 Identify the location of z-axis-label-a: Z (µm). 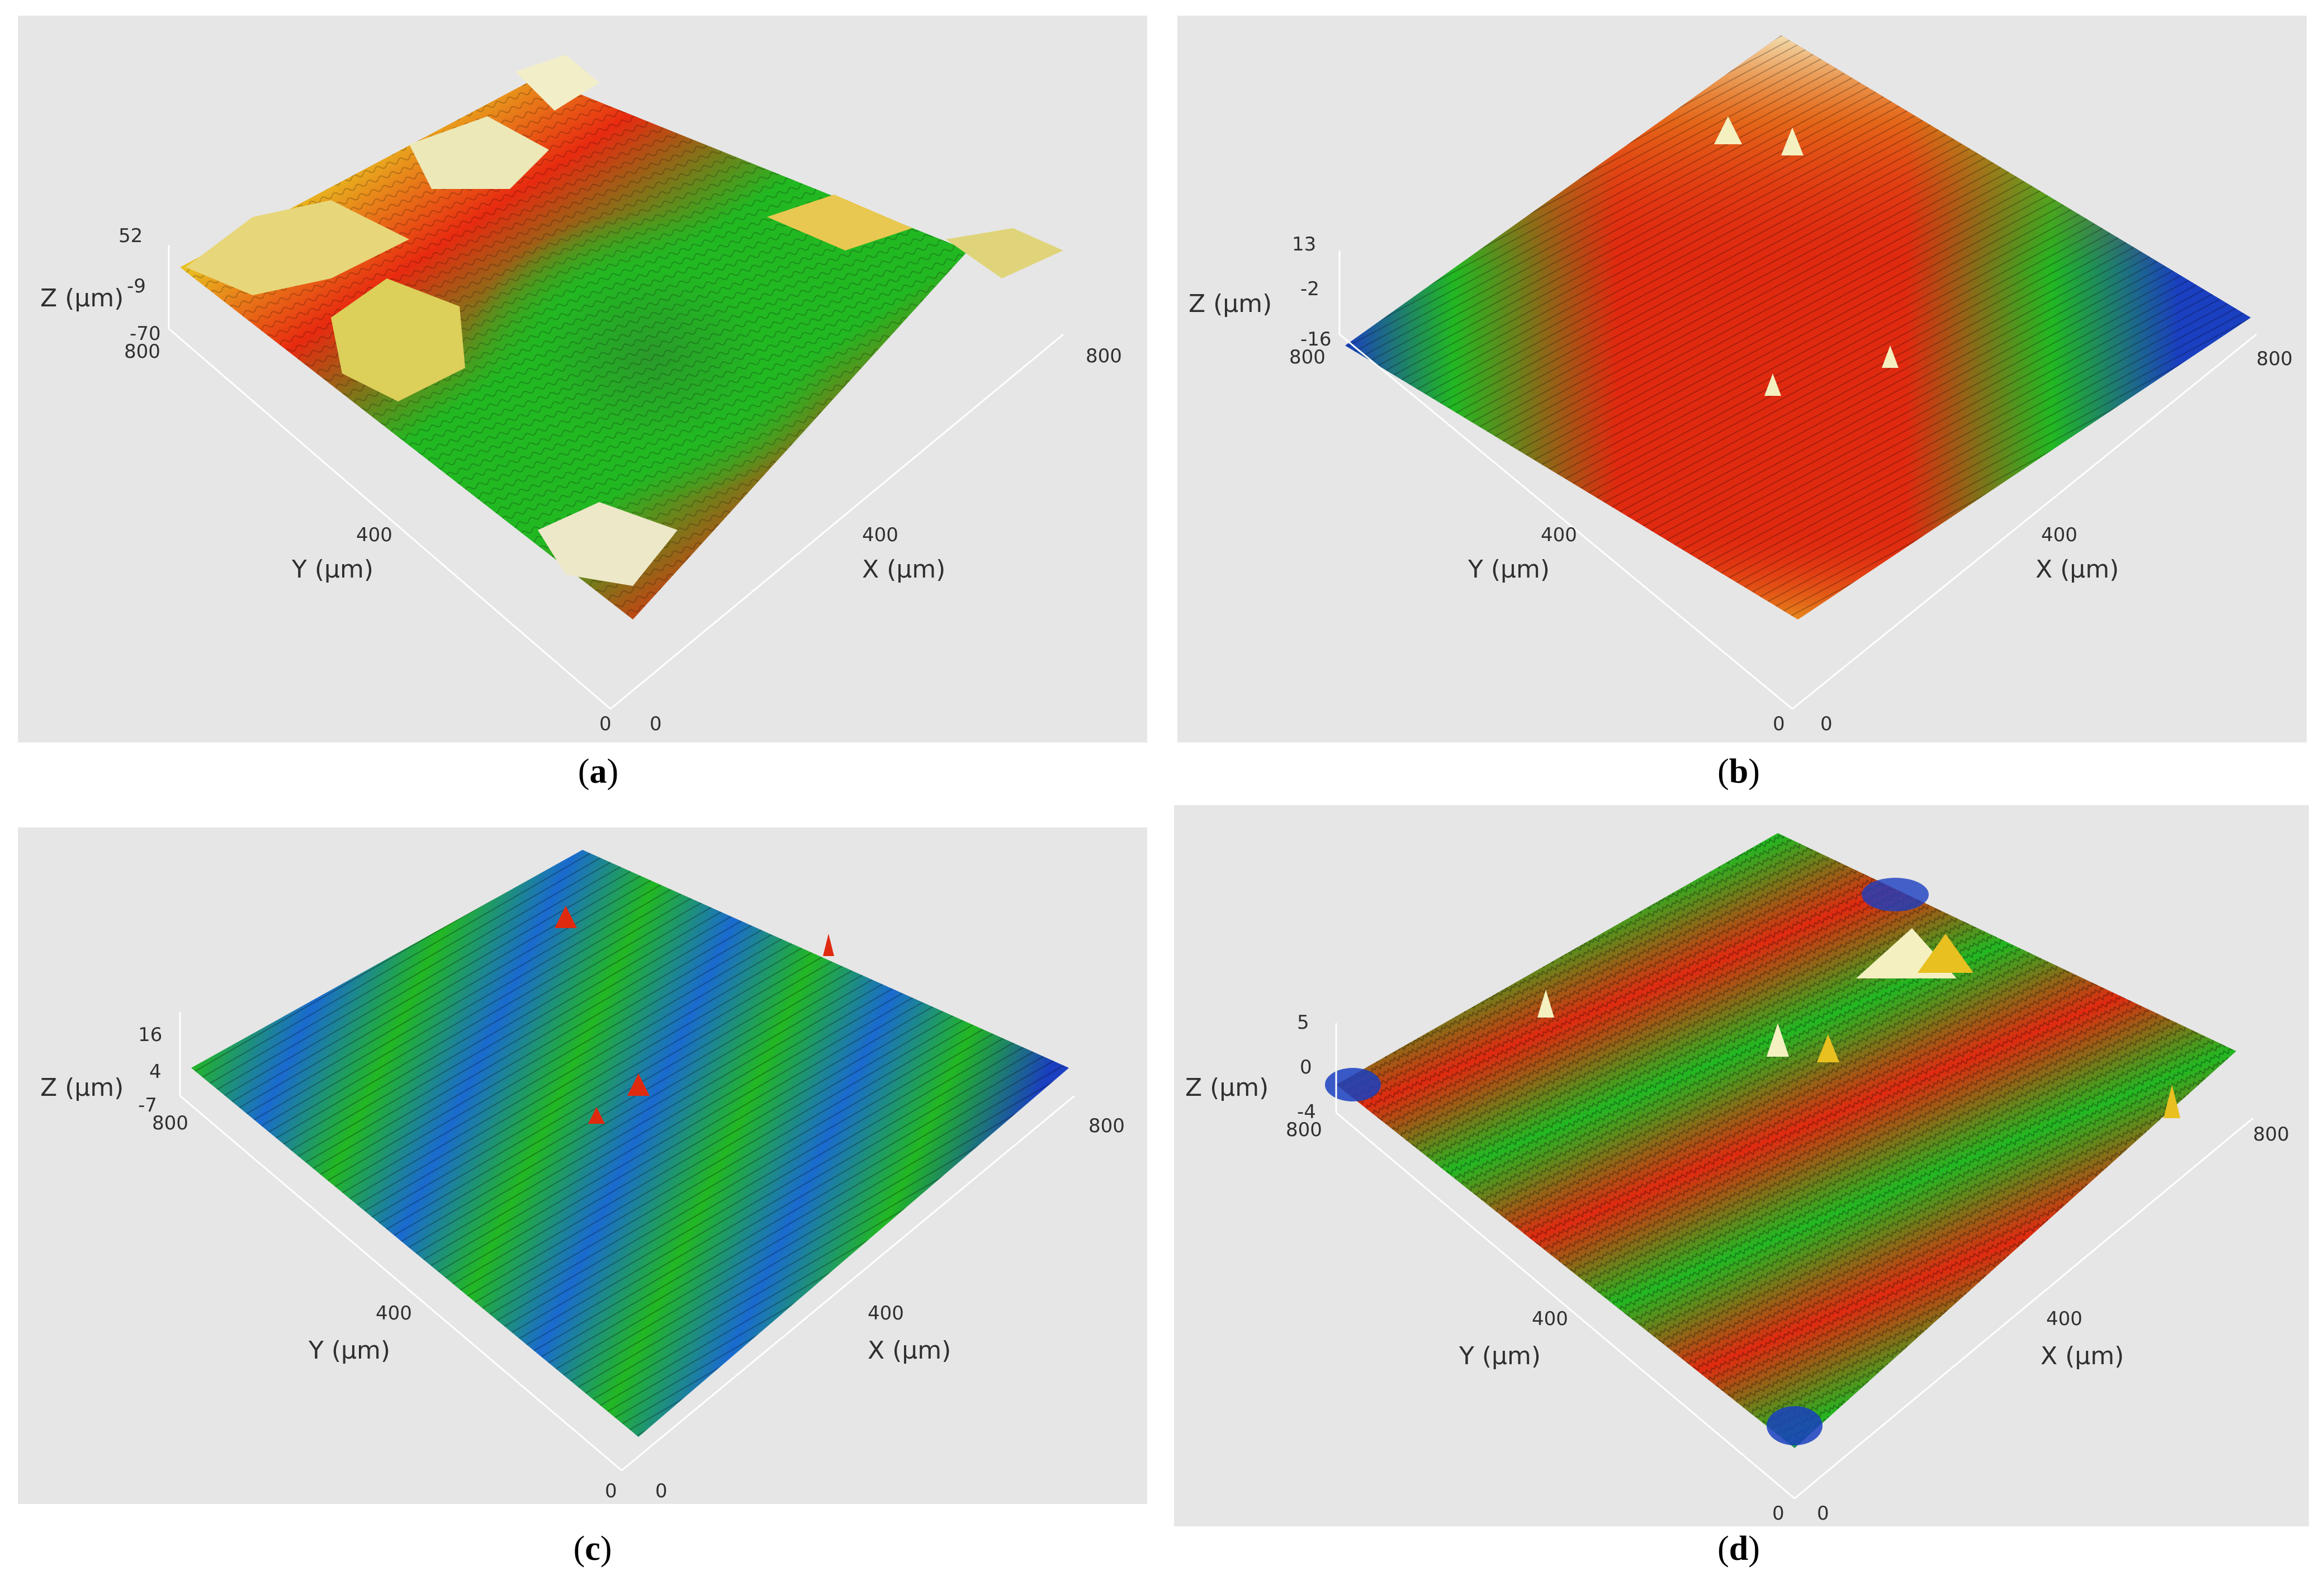
(82, 298).